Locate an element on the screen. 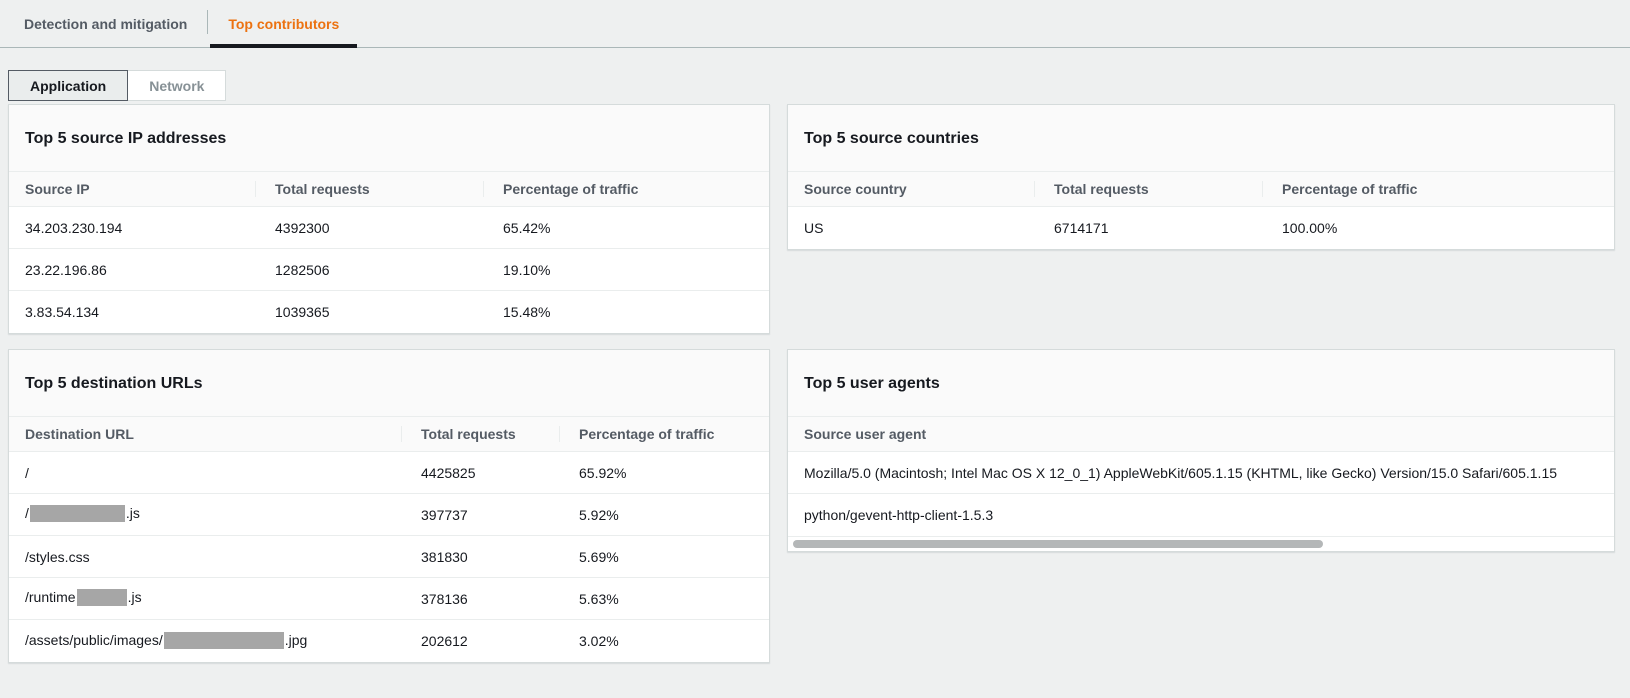  tab-top-contributors: Top contributors is located at coordinates (283, 24).